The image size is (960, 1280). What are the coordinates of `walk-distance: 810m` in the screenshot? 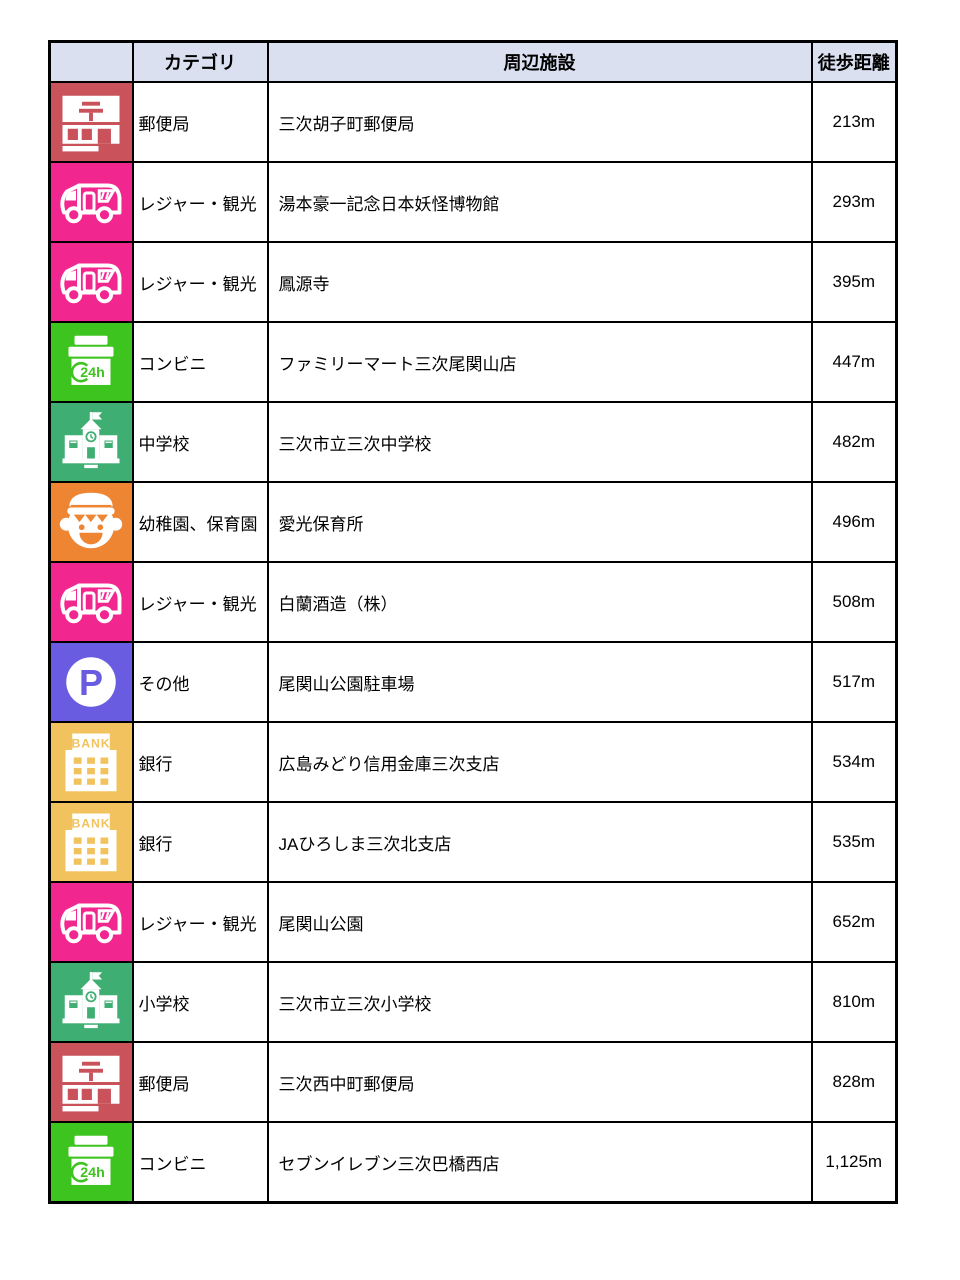 It's located at (854, 1002).